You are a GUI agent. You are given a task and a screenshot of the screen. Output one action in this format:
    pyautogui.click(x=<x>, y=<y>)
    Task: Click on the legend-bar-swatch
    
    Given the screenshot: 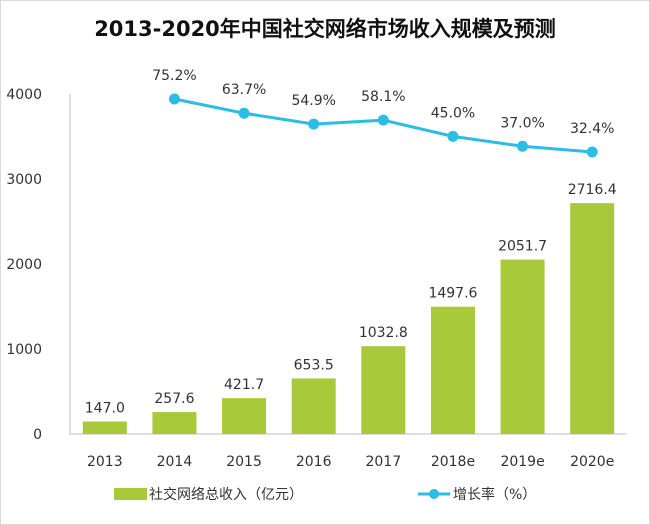 What is the action you would take?
    pyautogui.click(x=130, y=494)
    